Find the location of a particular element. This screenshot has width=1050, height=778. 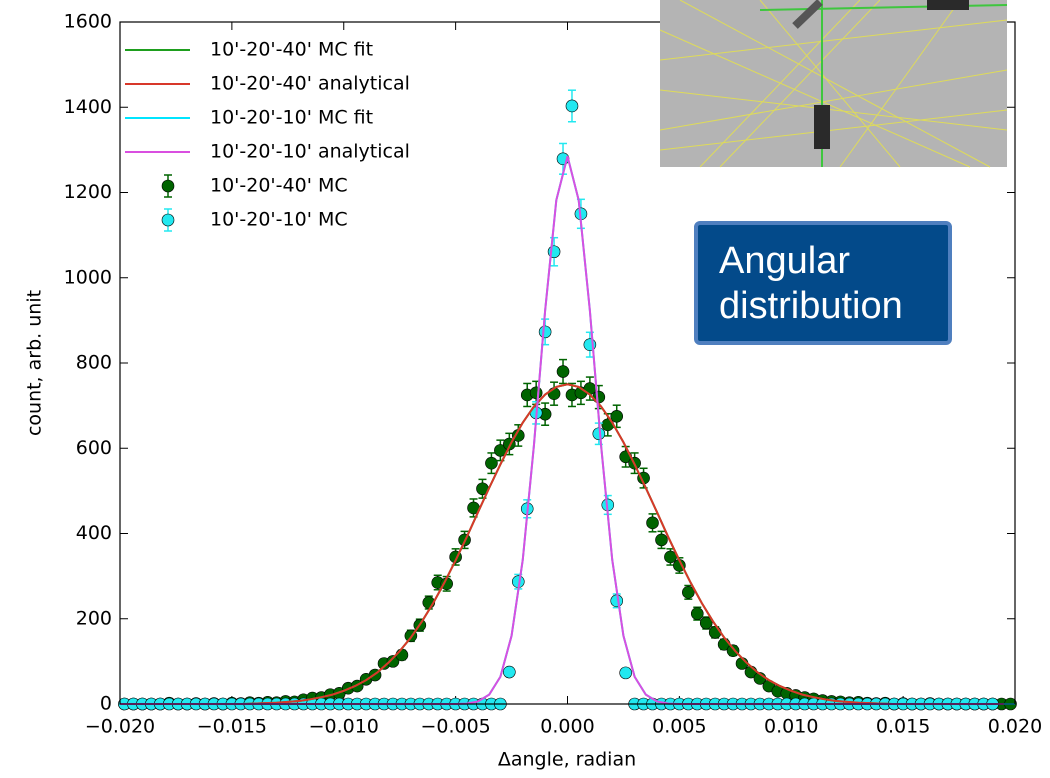

legend-label: 10'-20'-10' analytical is located at coordinates (310, 152).